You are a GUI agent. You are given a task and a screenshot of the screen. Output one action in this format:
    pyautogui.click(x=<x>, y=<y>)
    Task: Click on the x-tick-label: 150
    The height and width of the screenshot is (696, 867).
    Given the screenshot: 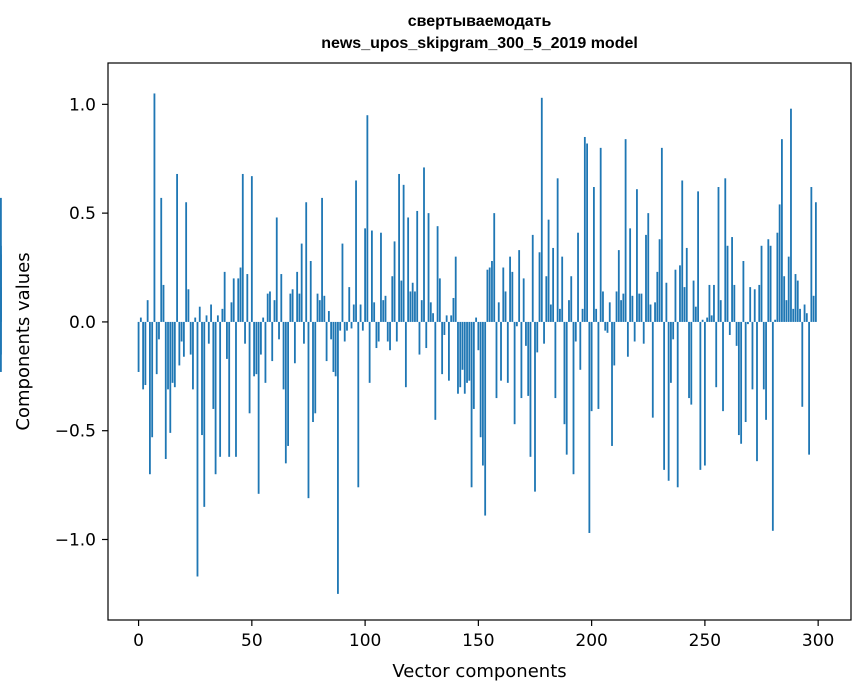 What is the action you would take?
    pyautogui.click(x=478, y=641)
    